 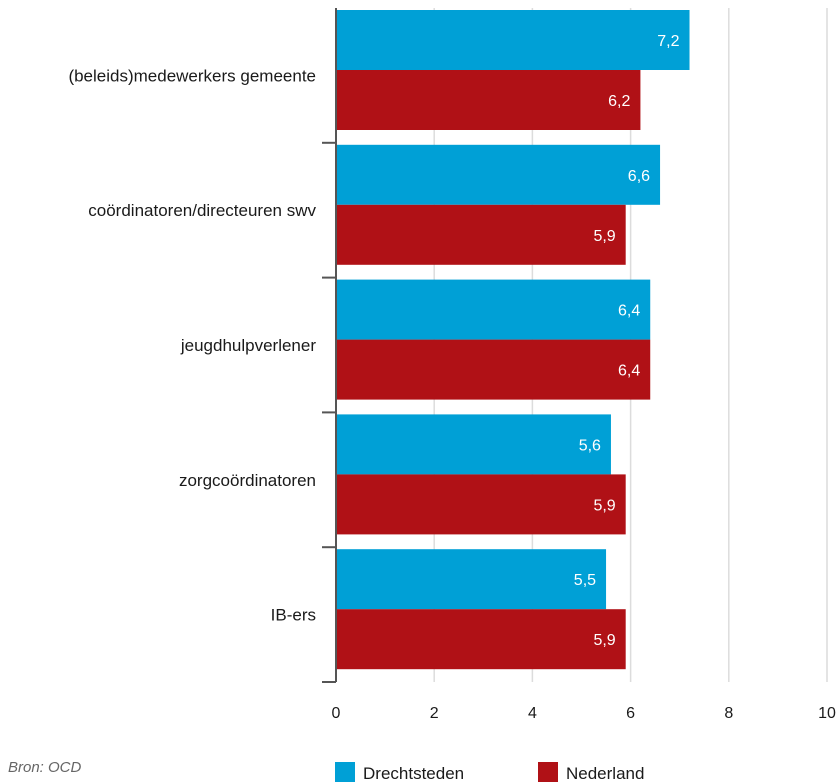 I want to click on bar-value-label: 6,6, so click(x=639, y=176).